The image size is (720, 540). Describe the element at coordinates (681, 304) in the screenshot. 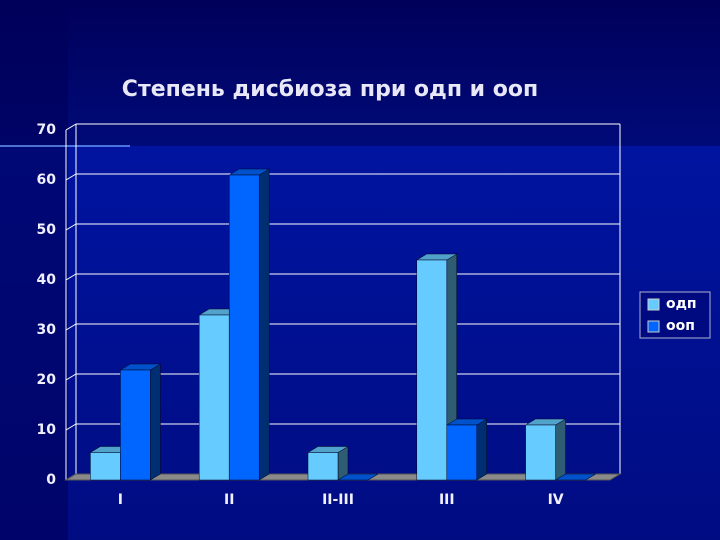

I see `legend-label: одп` at that location.